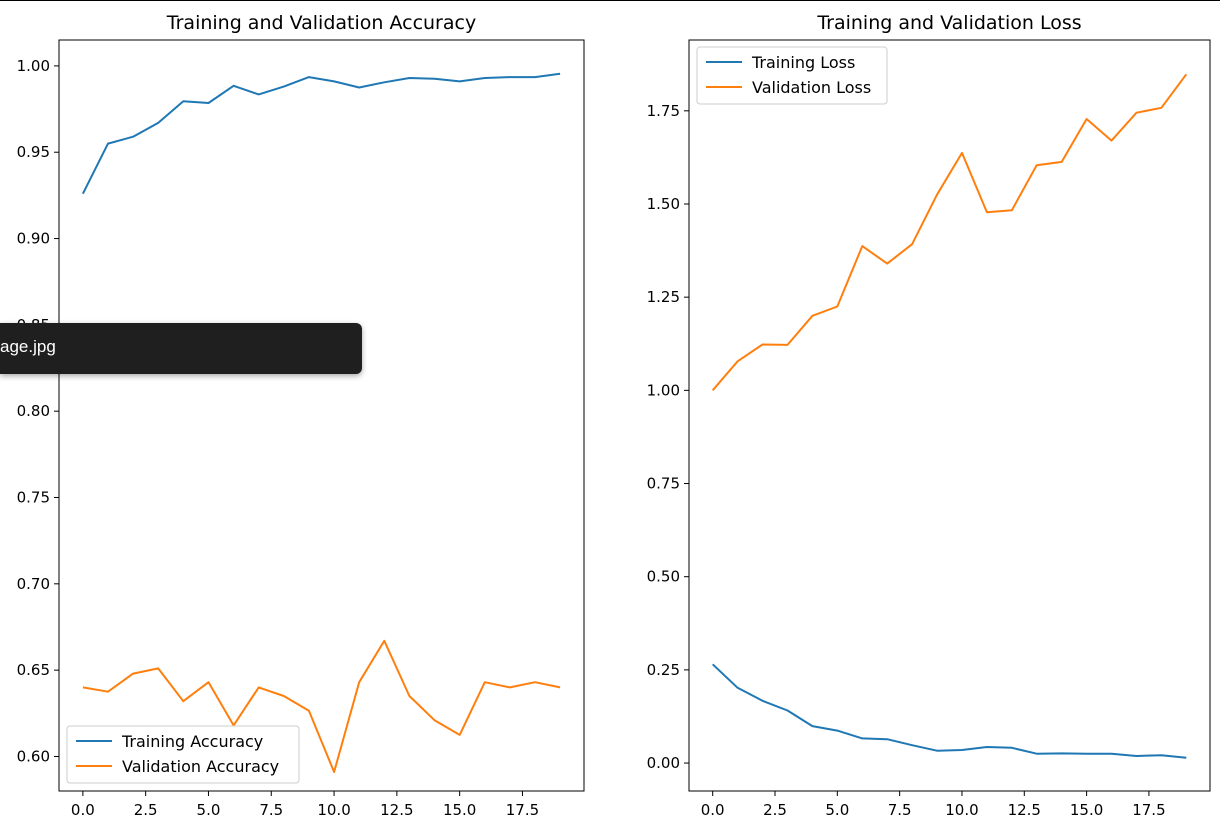 This screenshot has width=1220, height=823. Describe the element at coordinates (949, 711) in the screenshot. I see `series-line-training-loss` at that location.